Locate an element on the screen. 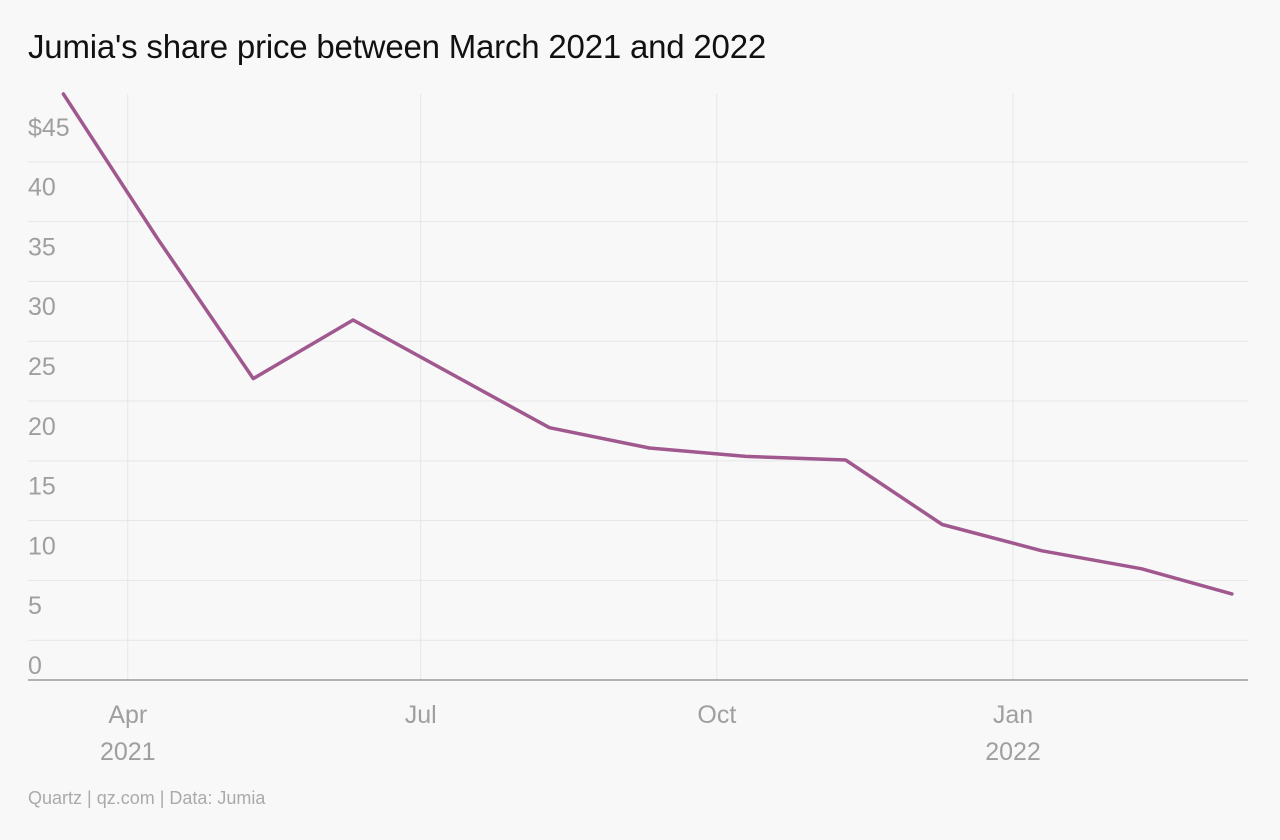 Image resolution: width=1280 pixels, height=840 pixels. x-tick-label: Jul is located at coordinates (421, 715).